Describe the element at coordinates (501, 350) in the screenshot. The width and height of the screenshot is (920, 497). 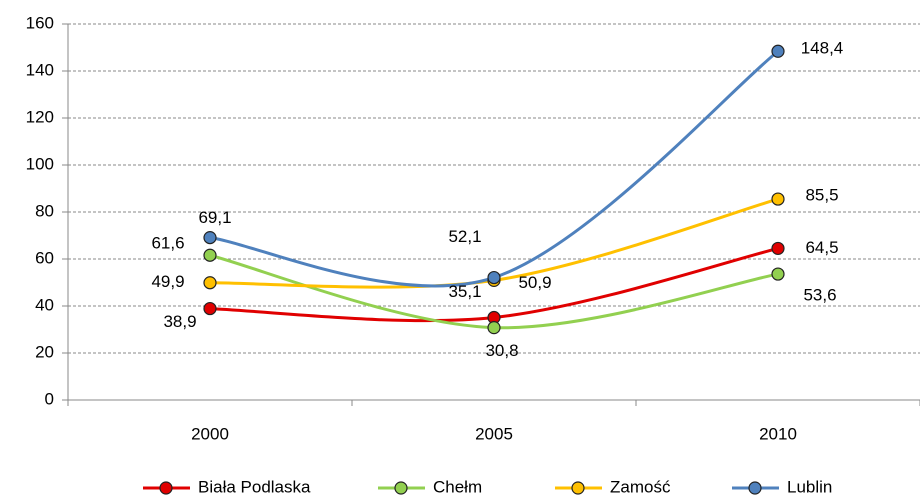
I see `data-label: 30,8` at that location.